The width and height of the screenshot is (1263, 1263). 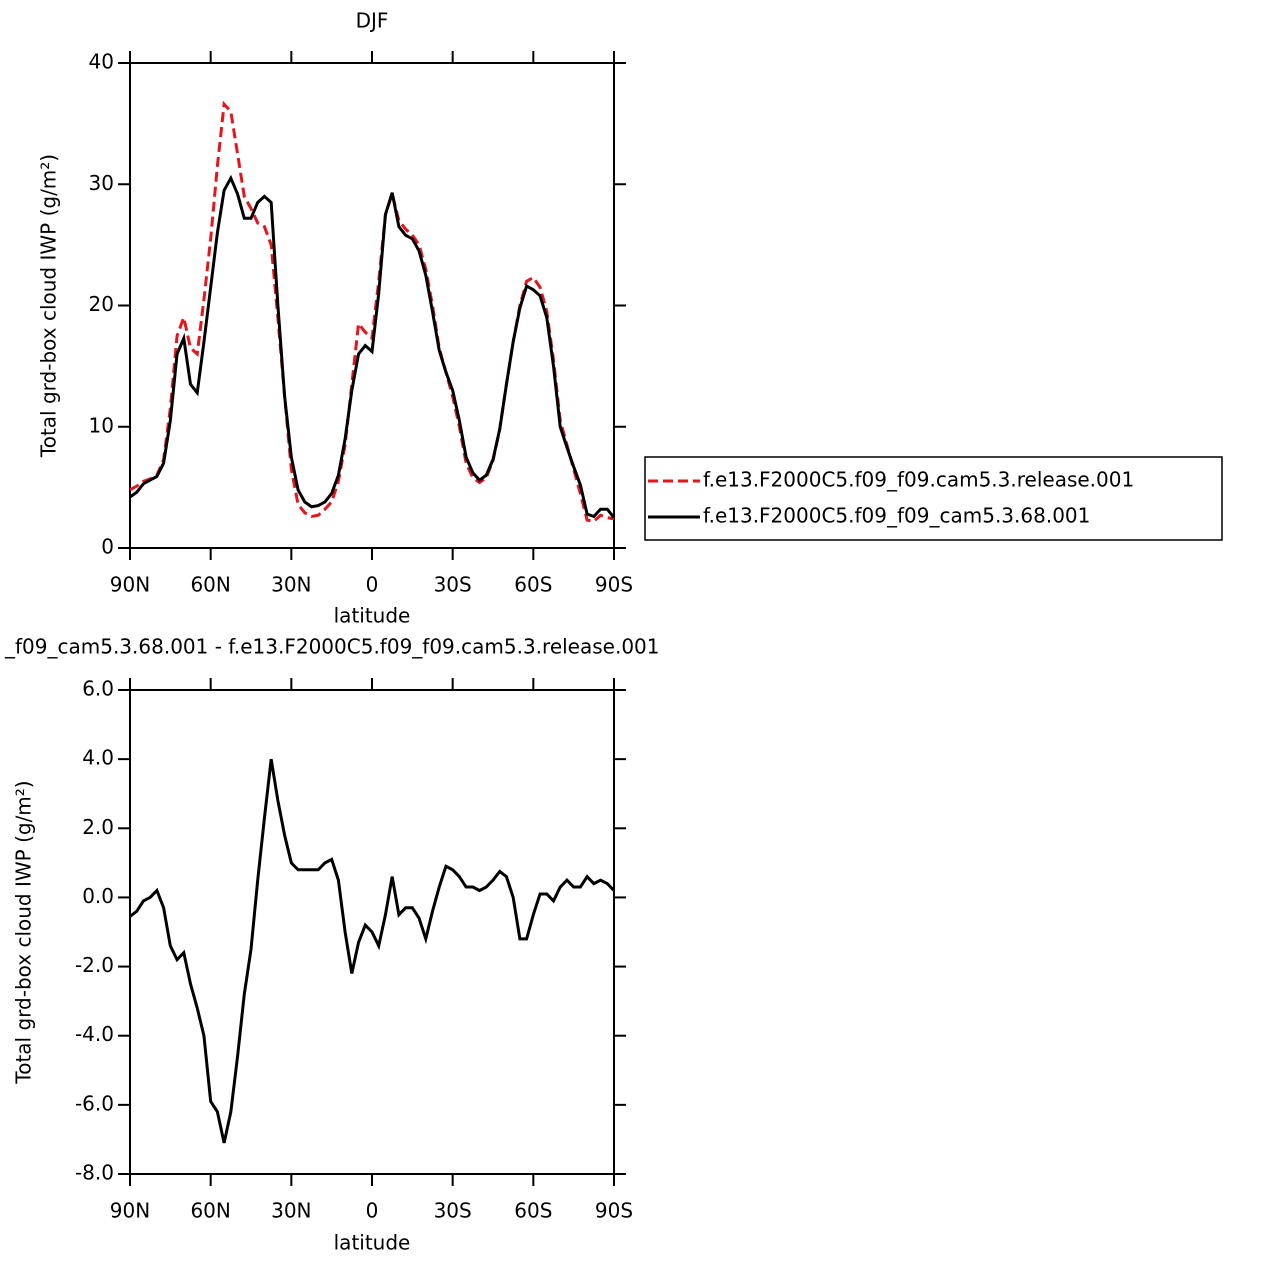 I want to click on y-tick-label: 40, so click(x=101, y=62).